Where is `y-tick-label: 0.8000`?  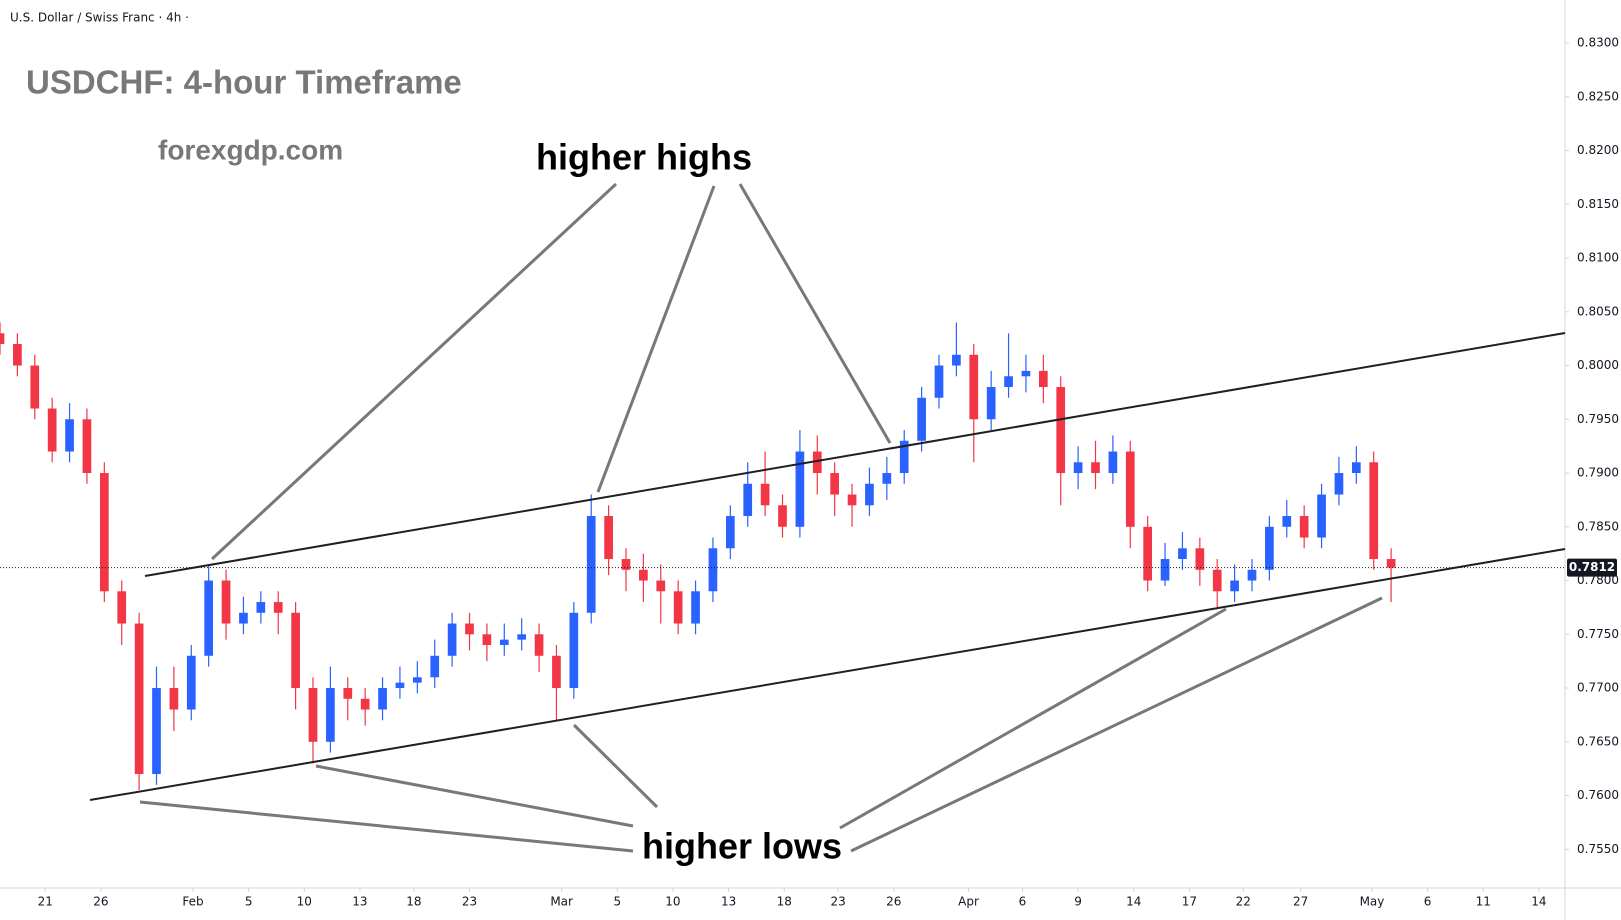 y-tick-label: 0.8000 is located at coordinates (1598, 365).